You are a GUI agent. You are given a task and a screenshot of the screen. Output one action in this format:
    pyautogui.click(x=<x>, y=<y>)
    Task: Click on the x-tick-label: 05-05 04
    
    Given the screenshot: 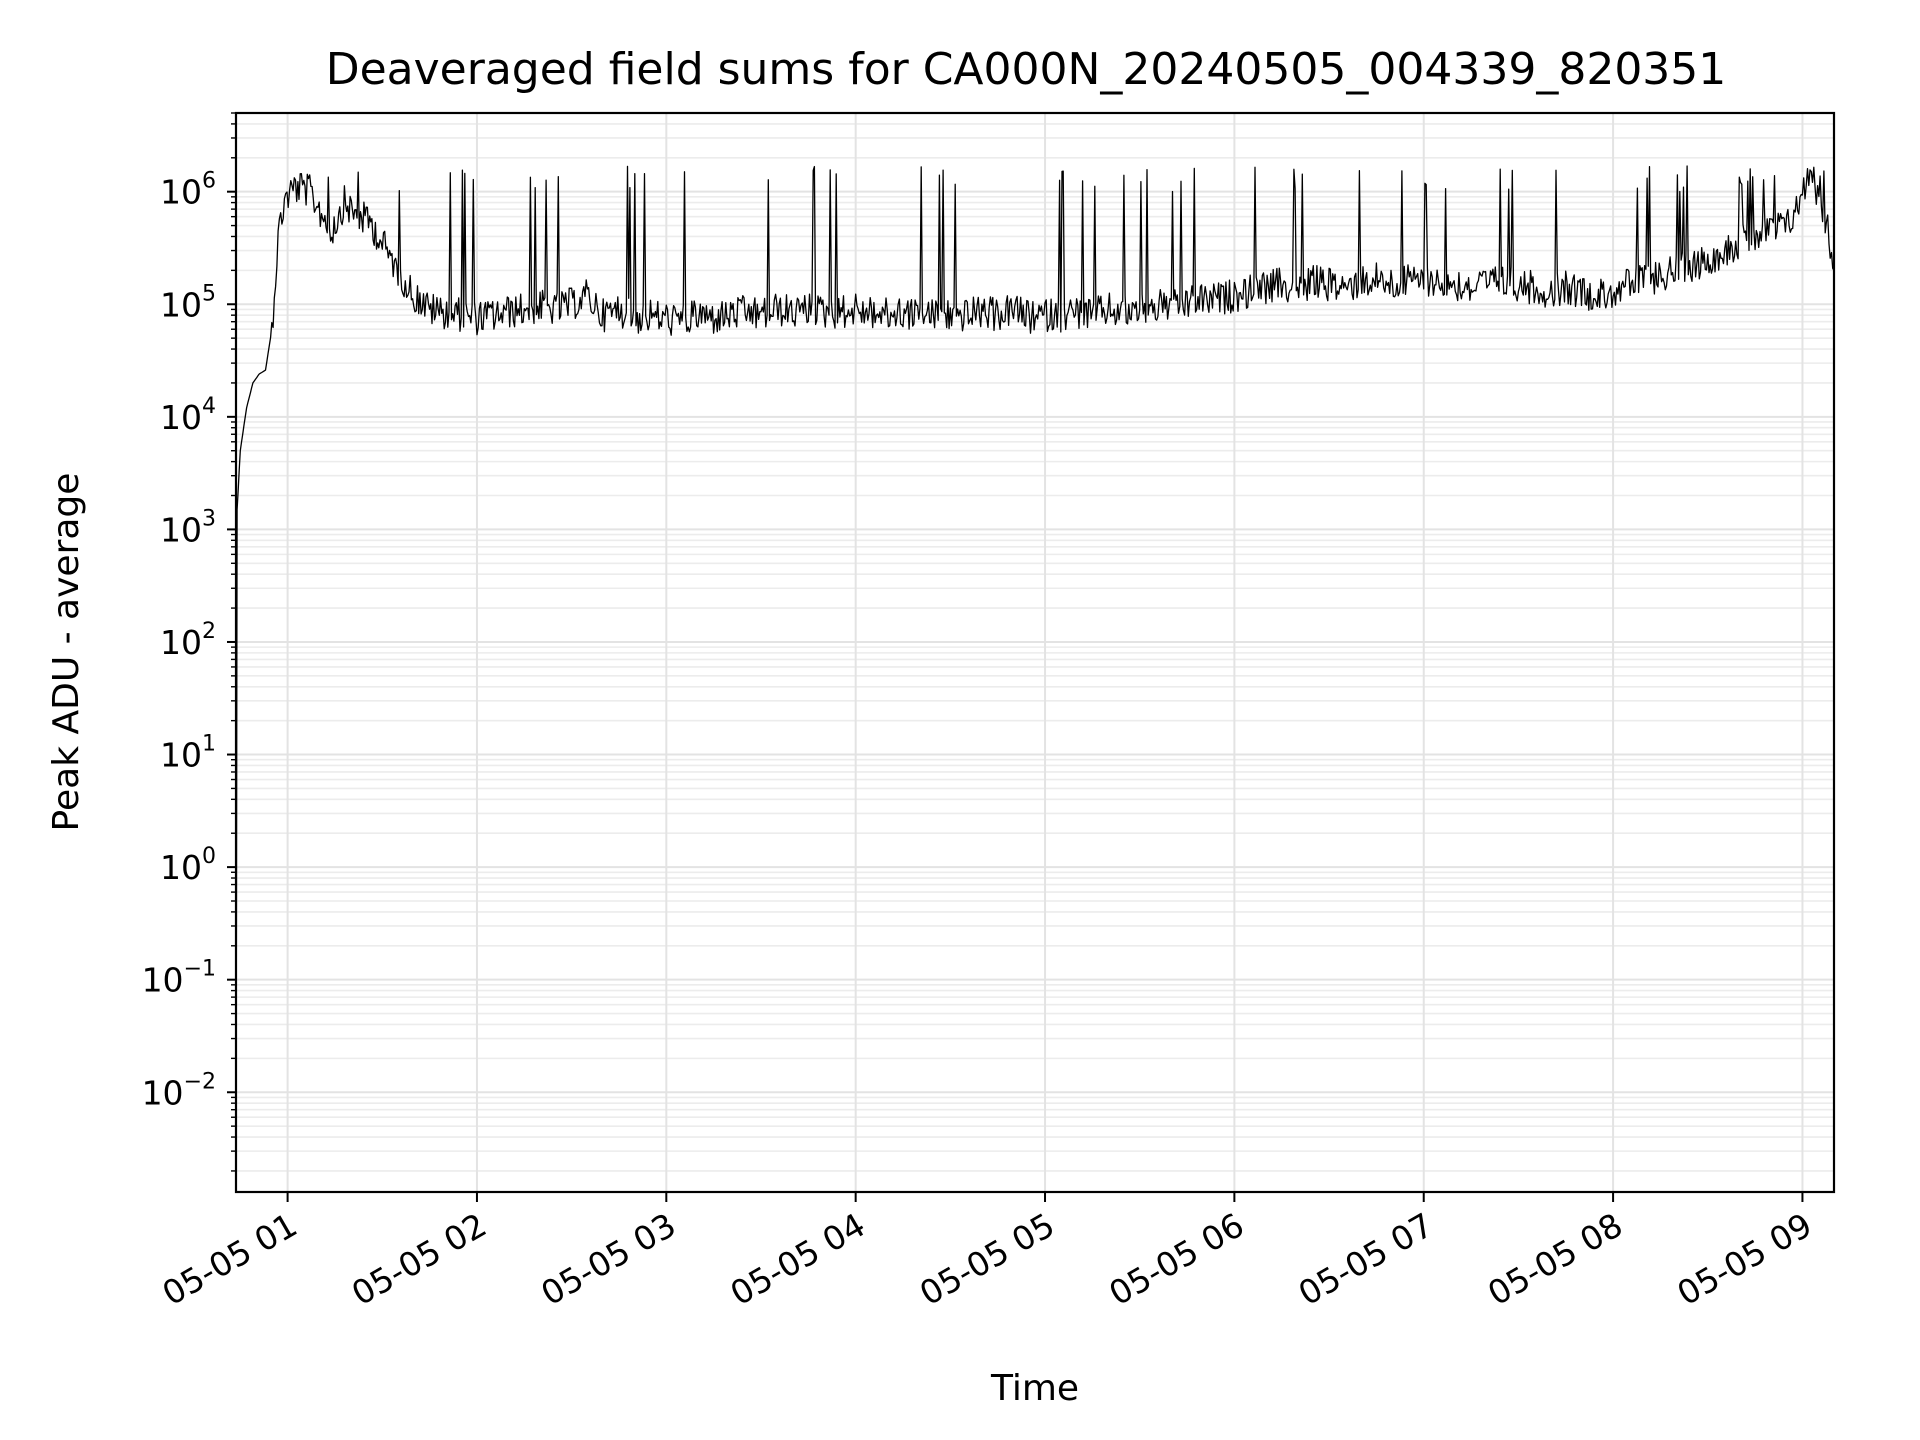 What is the action you would take?
    pyautogui.click(x=798, y=1259)
    